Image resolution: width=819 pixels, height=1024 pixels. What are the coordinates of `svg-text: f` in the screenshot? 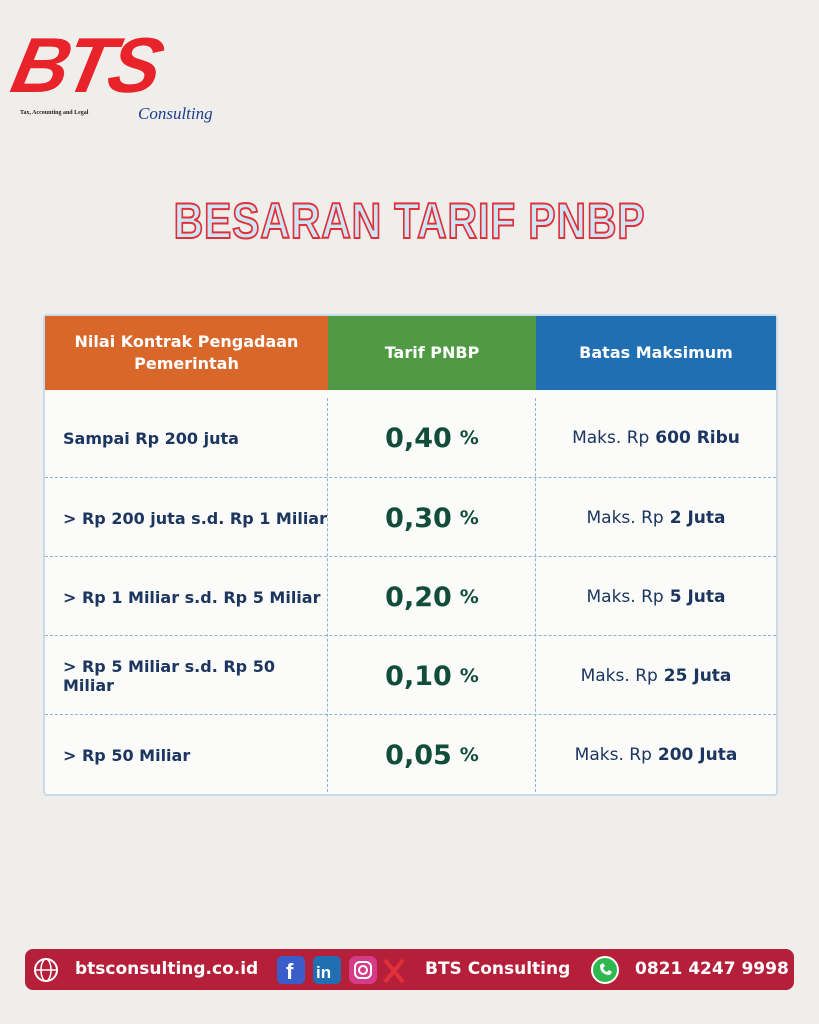 It's located at (290, 971).